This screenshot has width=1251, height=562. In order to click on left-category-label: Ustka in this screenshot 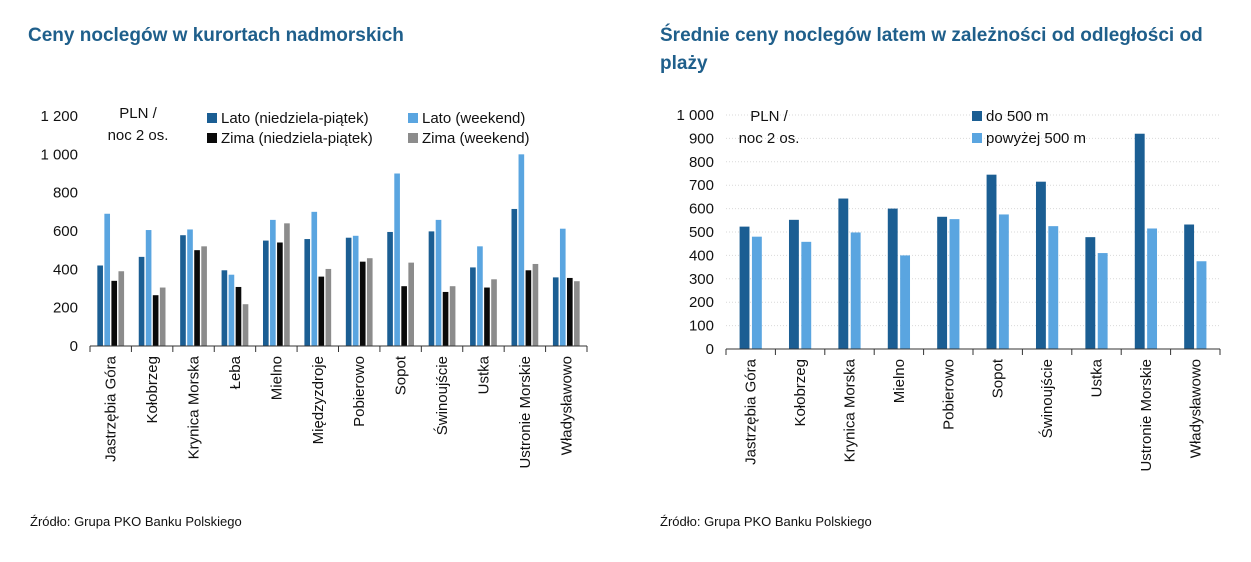, I will do `click(483, 374)`.